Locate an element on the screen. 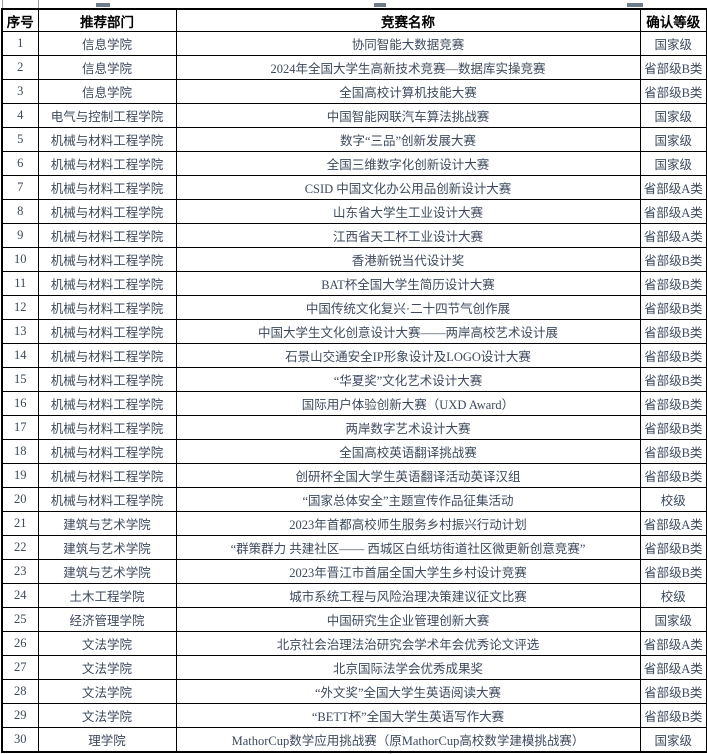  row-dept-cell: 文法学院 is located at coordinates (107, 715).